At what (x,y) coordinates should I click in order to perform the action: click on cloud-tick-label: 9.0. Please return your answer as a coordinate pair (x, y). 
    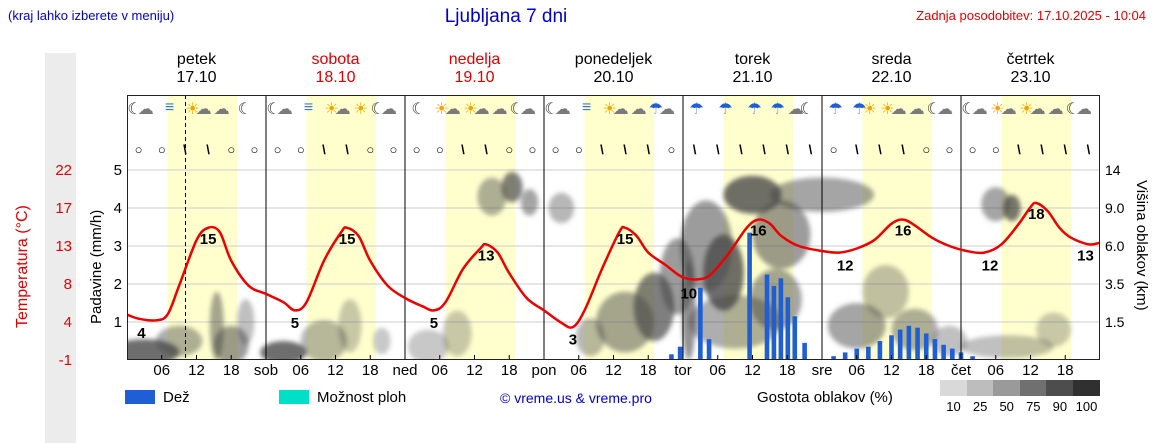
    Looking at the image, I should click on (1115, 208).